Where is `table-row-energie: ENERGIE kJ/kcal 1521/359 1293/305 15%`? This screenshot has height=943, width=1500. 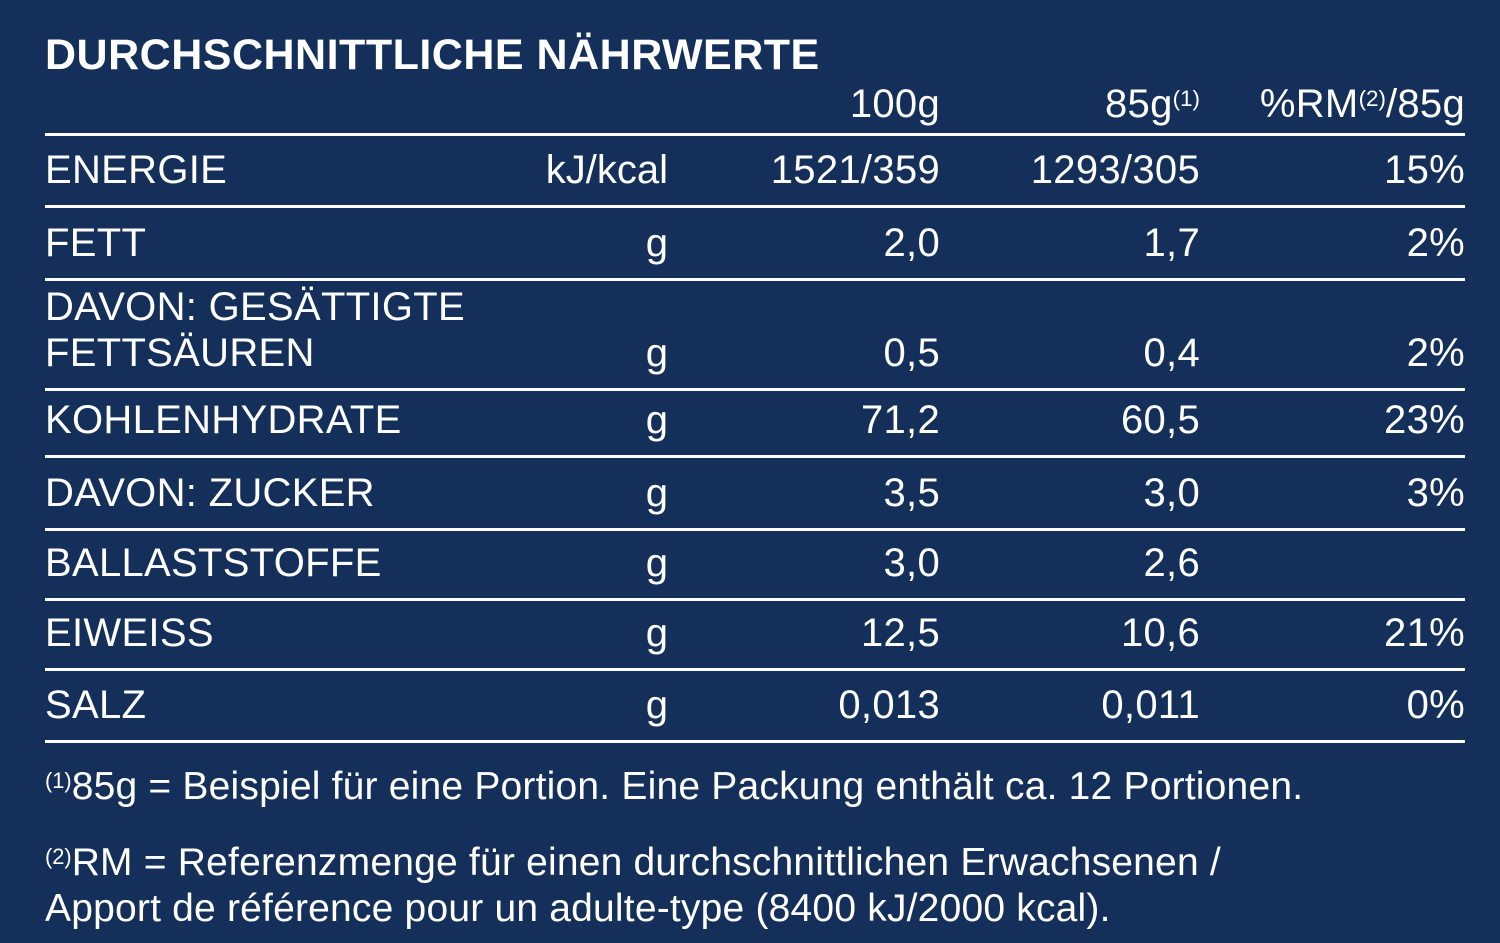
table-row-energie: ENERGIE kJ/kcal 1521/359 1293/305 15% is located at coordinates (755, 172).